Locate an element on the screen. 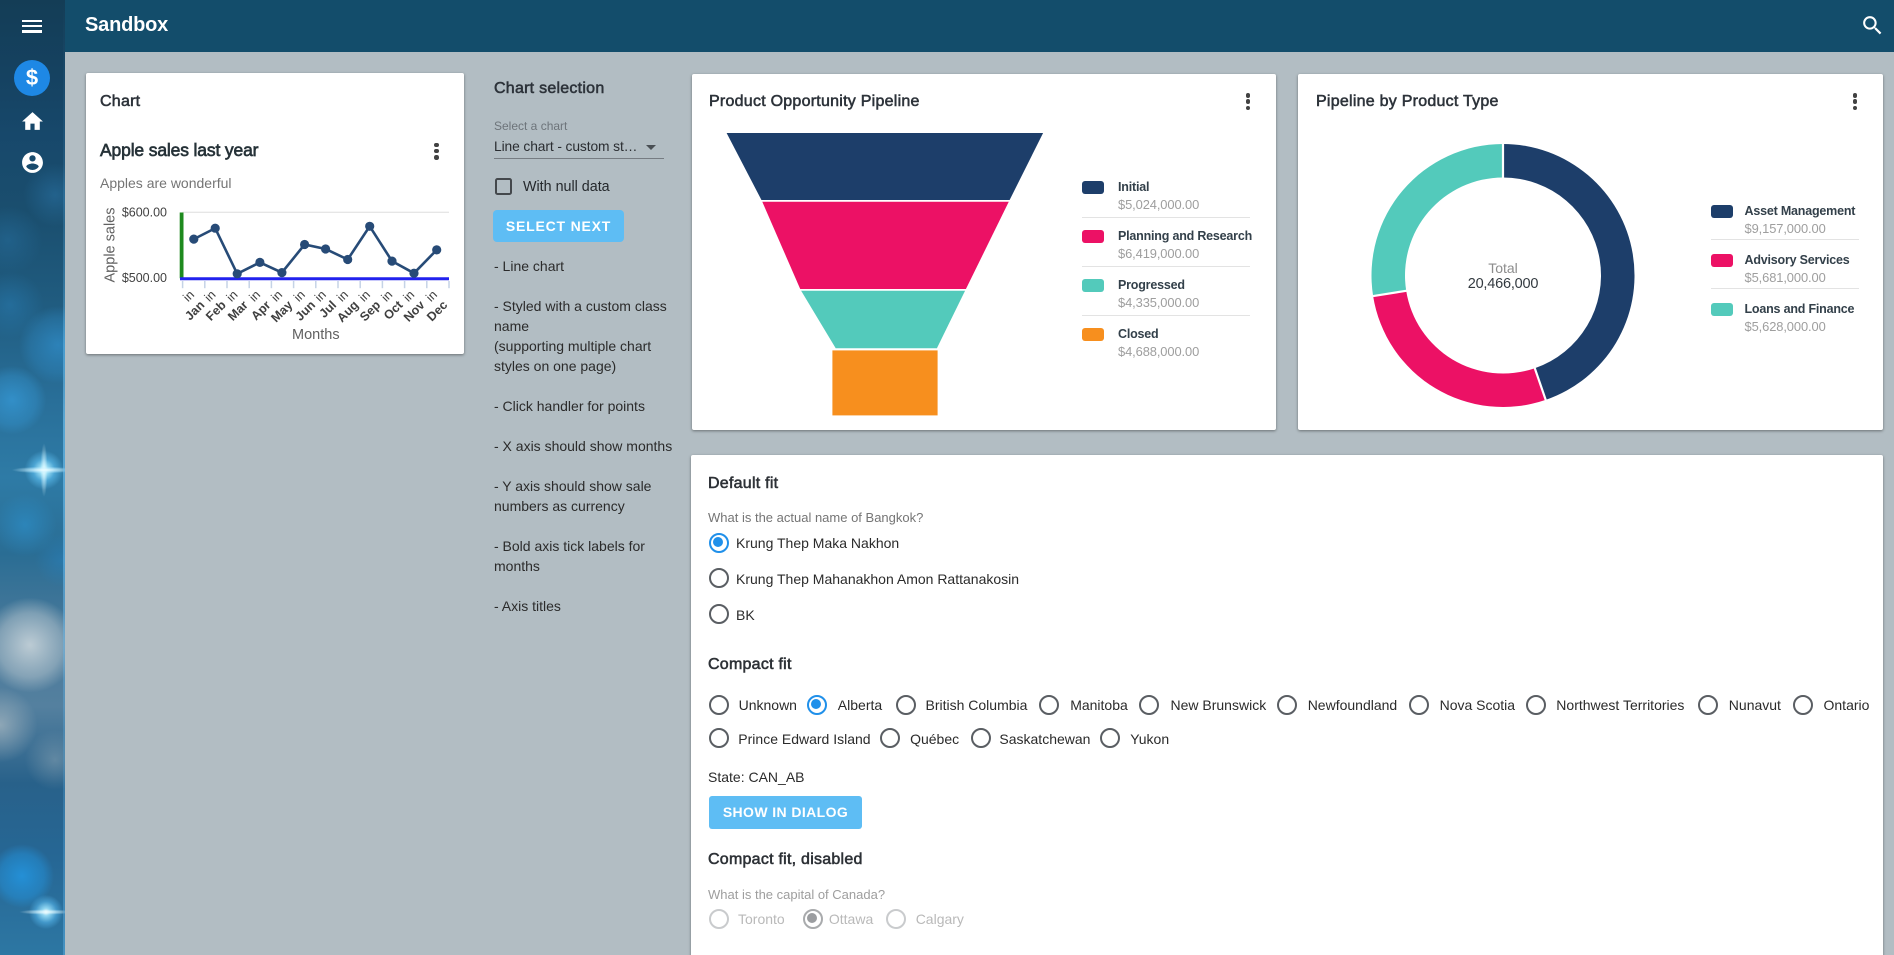 Image resolution: width=1894 pixels, height=955 pixels. svg-text: Total is located at coordinates (1503, 268).